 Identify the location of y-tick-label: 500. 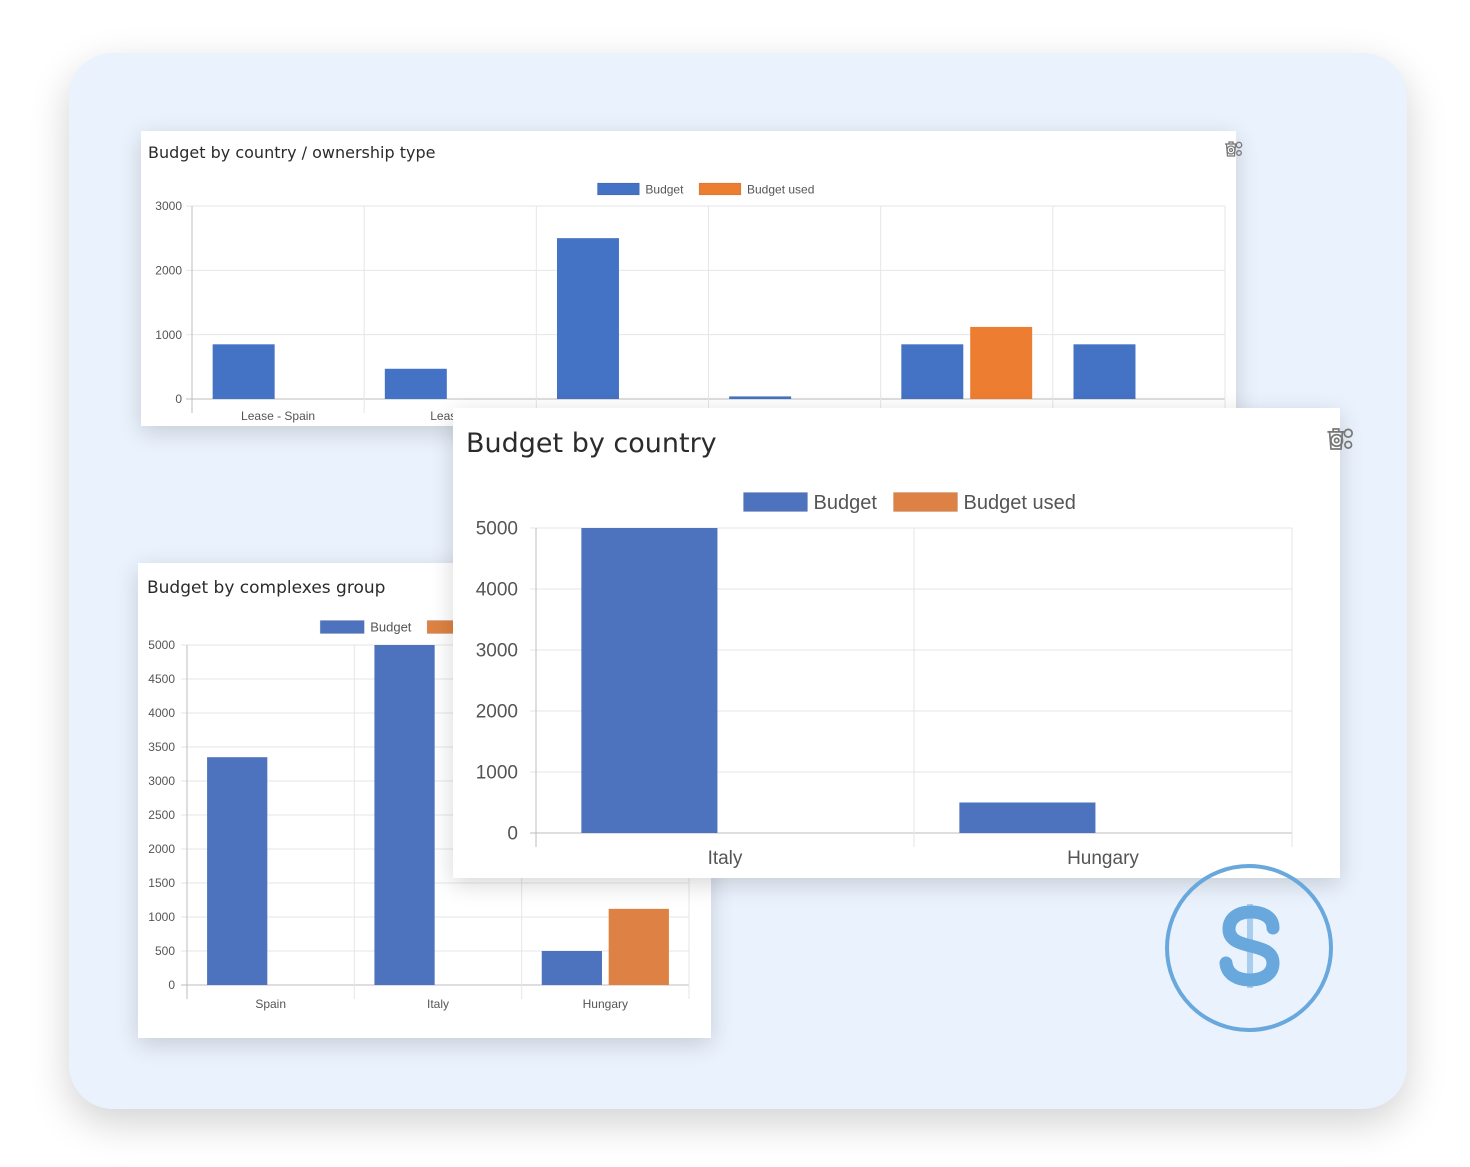
(165, 951).